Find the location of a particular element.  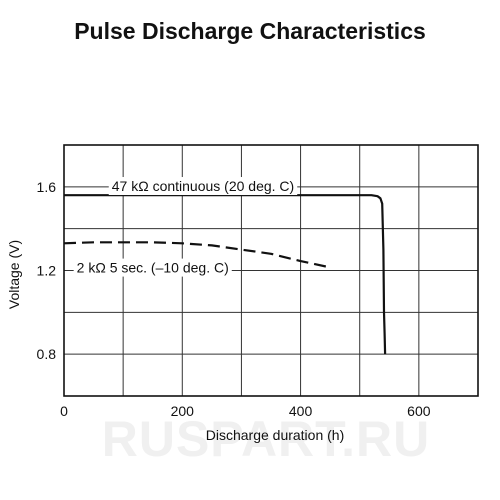

x-tick-label: 400 is located at coordinates (301, 411).